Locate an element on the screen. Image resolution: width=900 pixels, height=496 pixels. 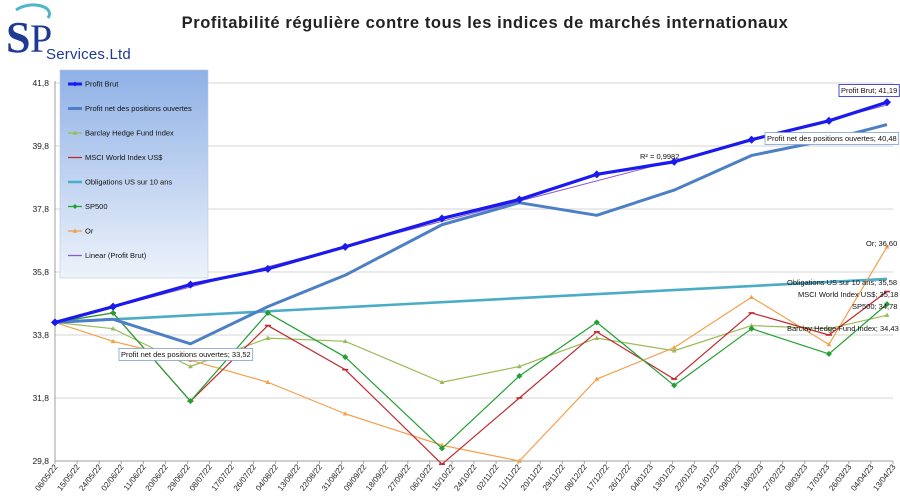
x-tick-label: 24/10/22 is located at coordinates (465, 477).